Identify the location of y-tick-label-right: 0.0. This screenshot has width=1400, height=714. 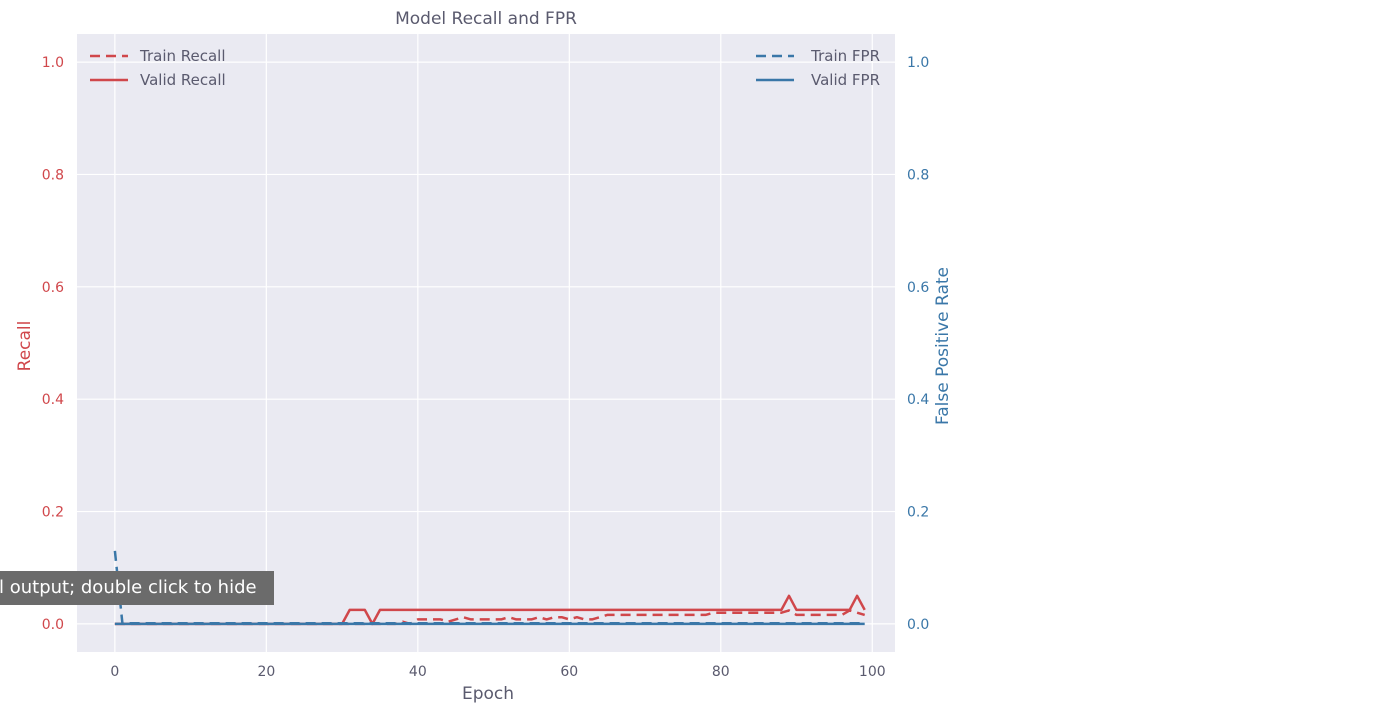
(918, 625).